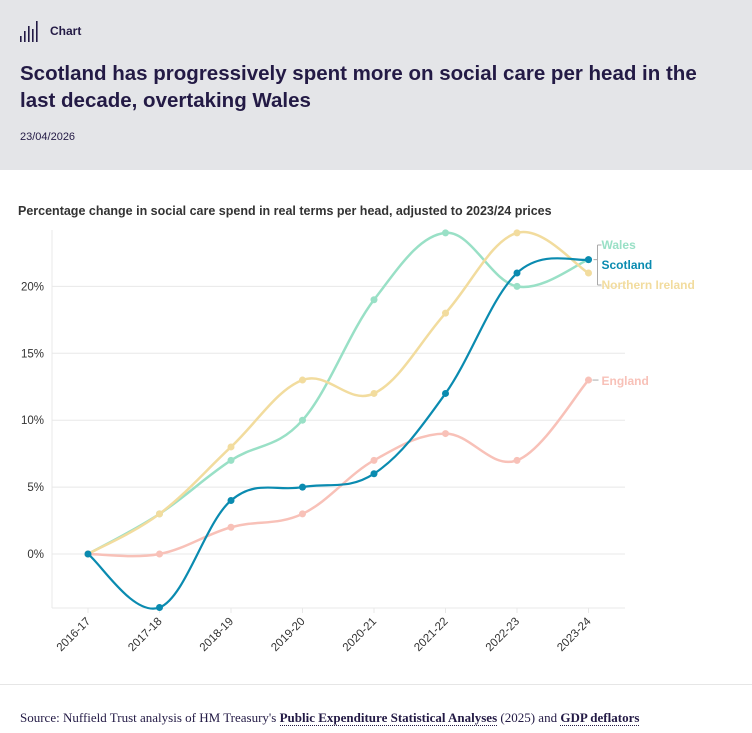 This screenshot has height=733, width=752. Describe the element at coordinates (648, 285) in the screenshot. I see `legend-label-northern-ireland: Northern Ireland` at that location.